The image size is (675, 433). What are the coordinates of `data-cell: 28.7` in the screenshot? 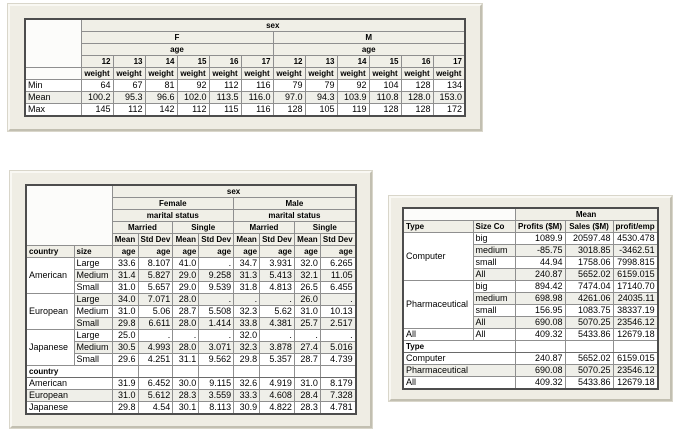 It's located at (307, 359).